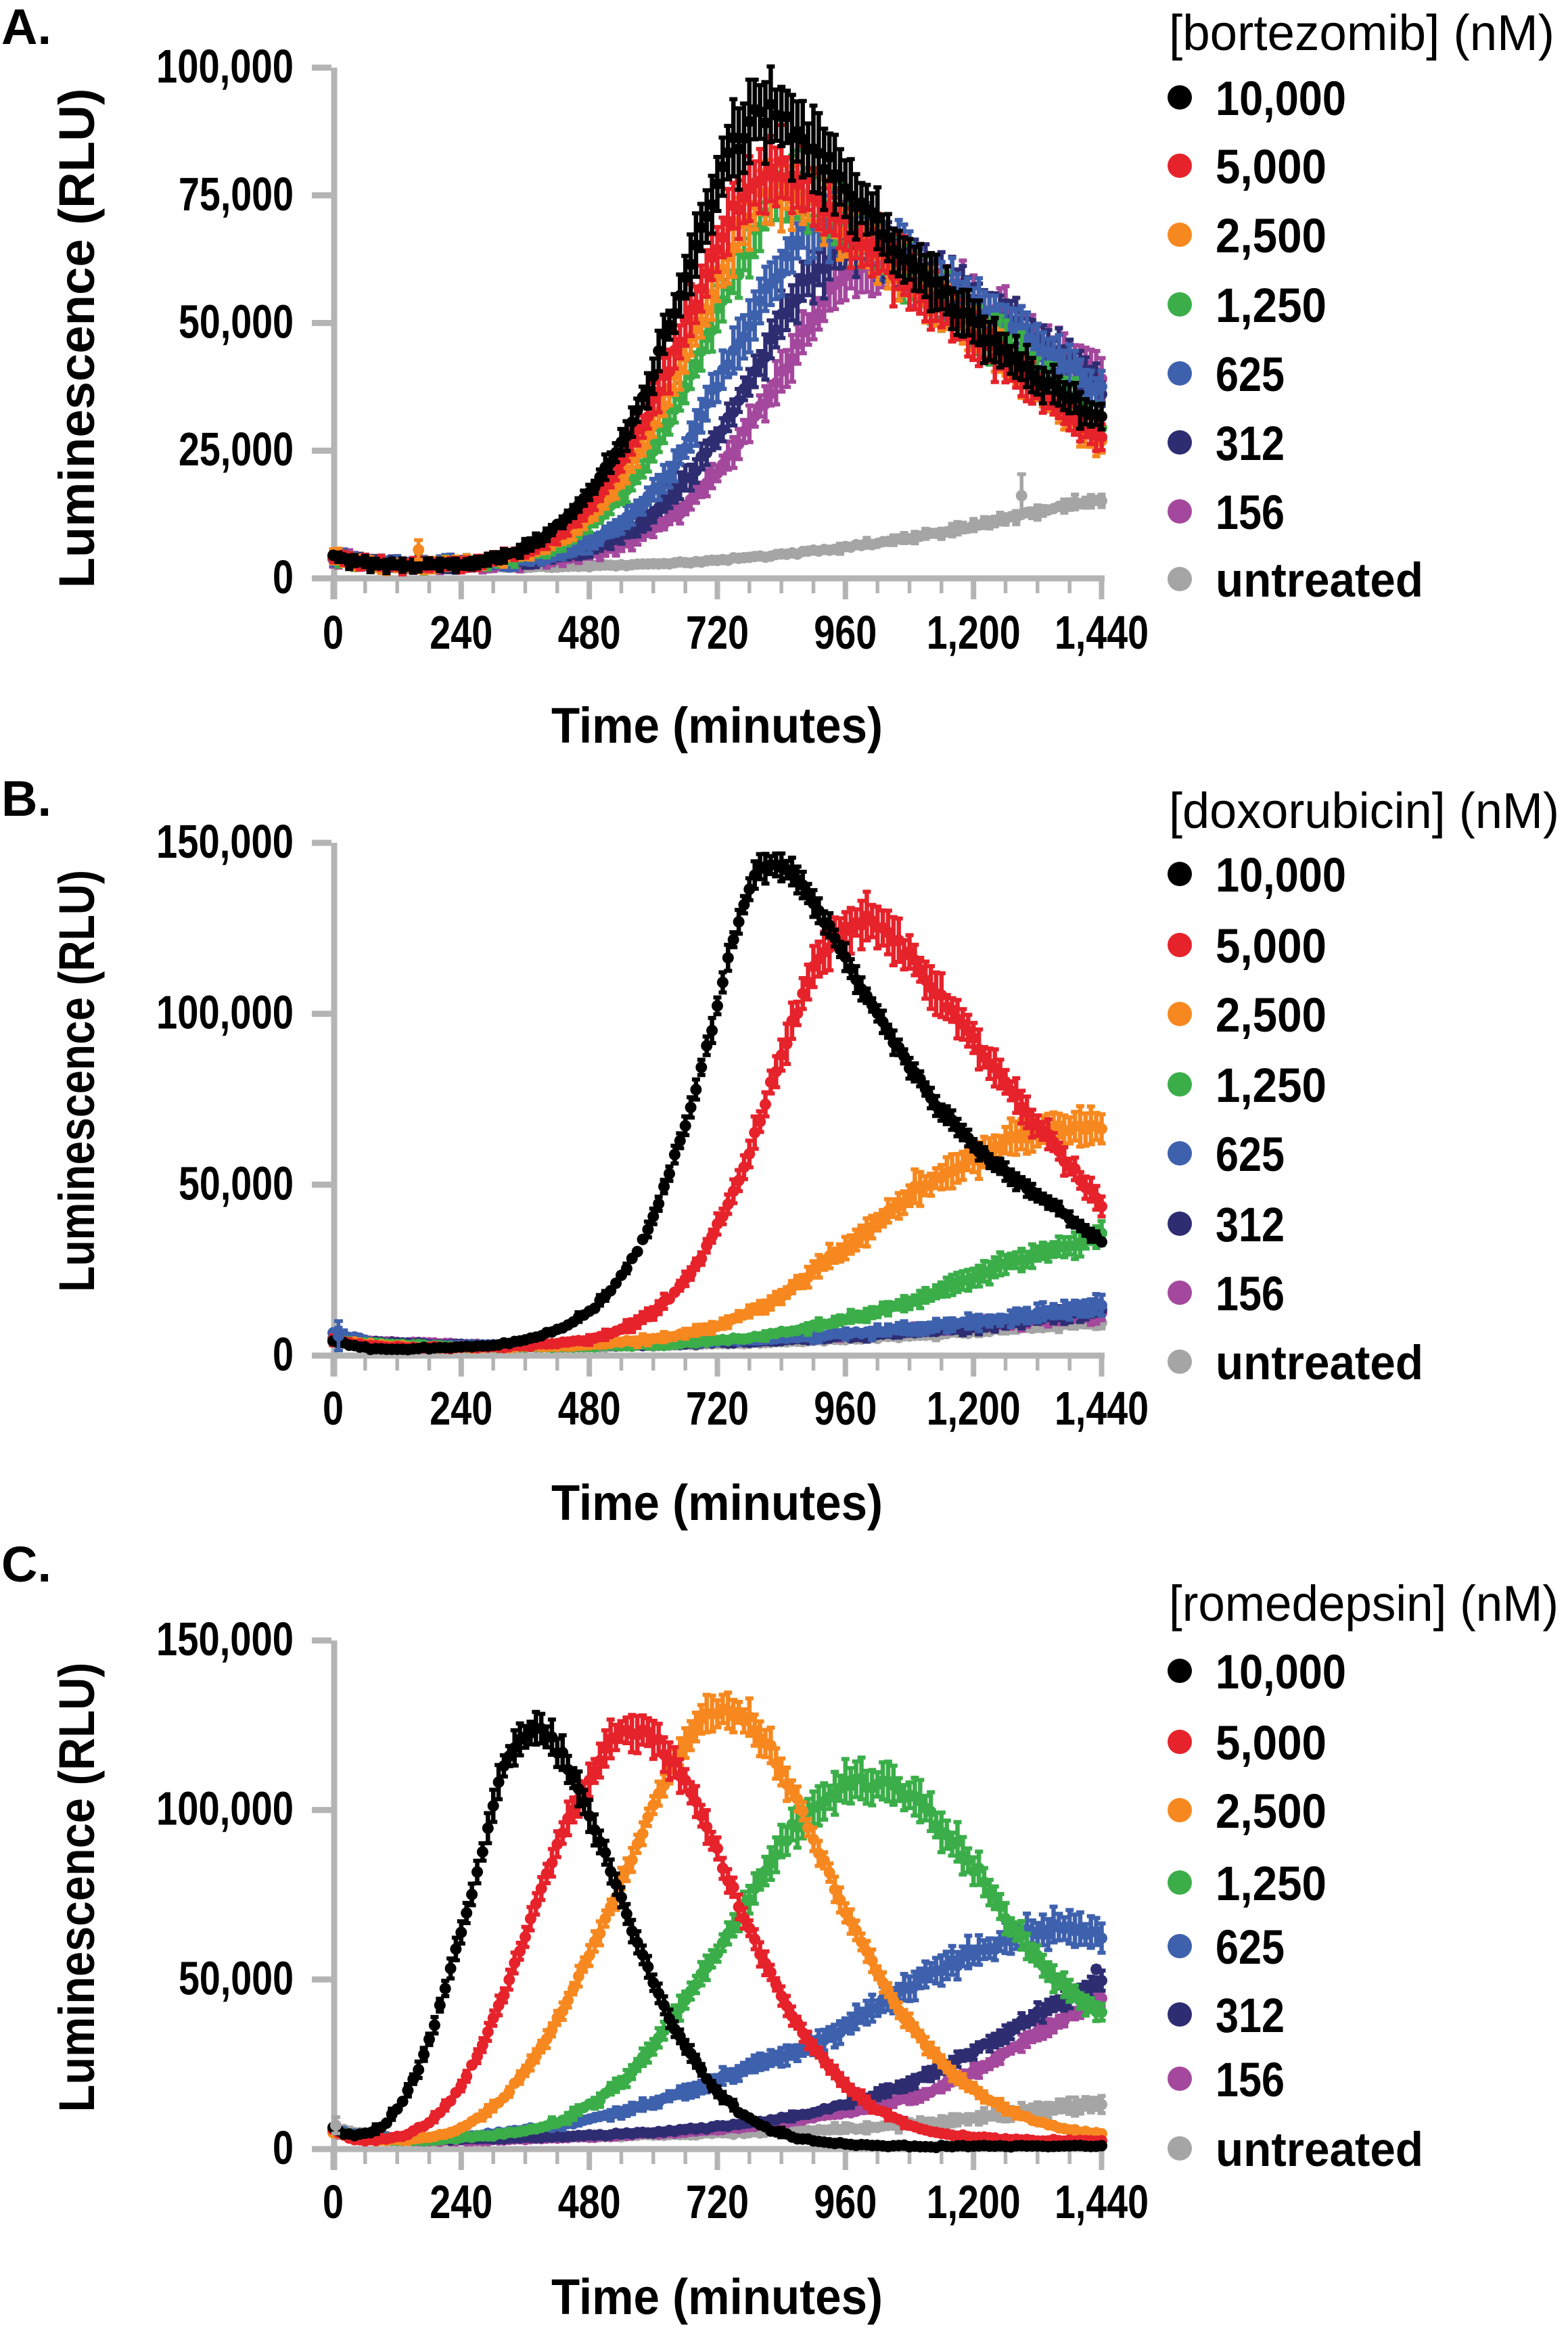 The width and height of the screenshot is (1568, 2329). What do you see at coordinates (26, 27) in the screenshot?
I see `svg-text: A.` at bounding box center [26, 27].